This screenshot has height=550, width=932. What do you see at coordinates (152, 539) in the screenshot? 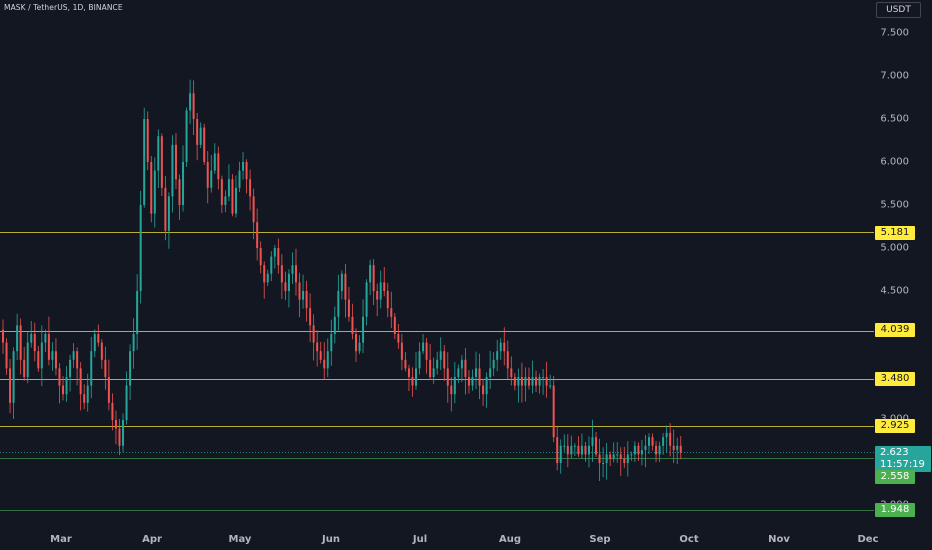
I see `month-label: Apr` at bounding box center [152, 539].